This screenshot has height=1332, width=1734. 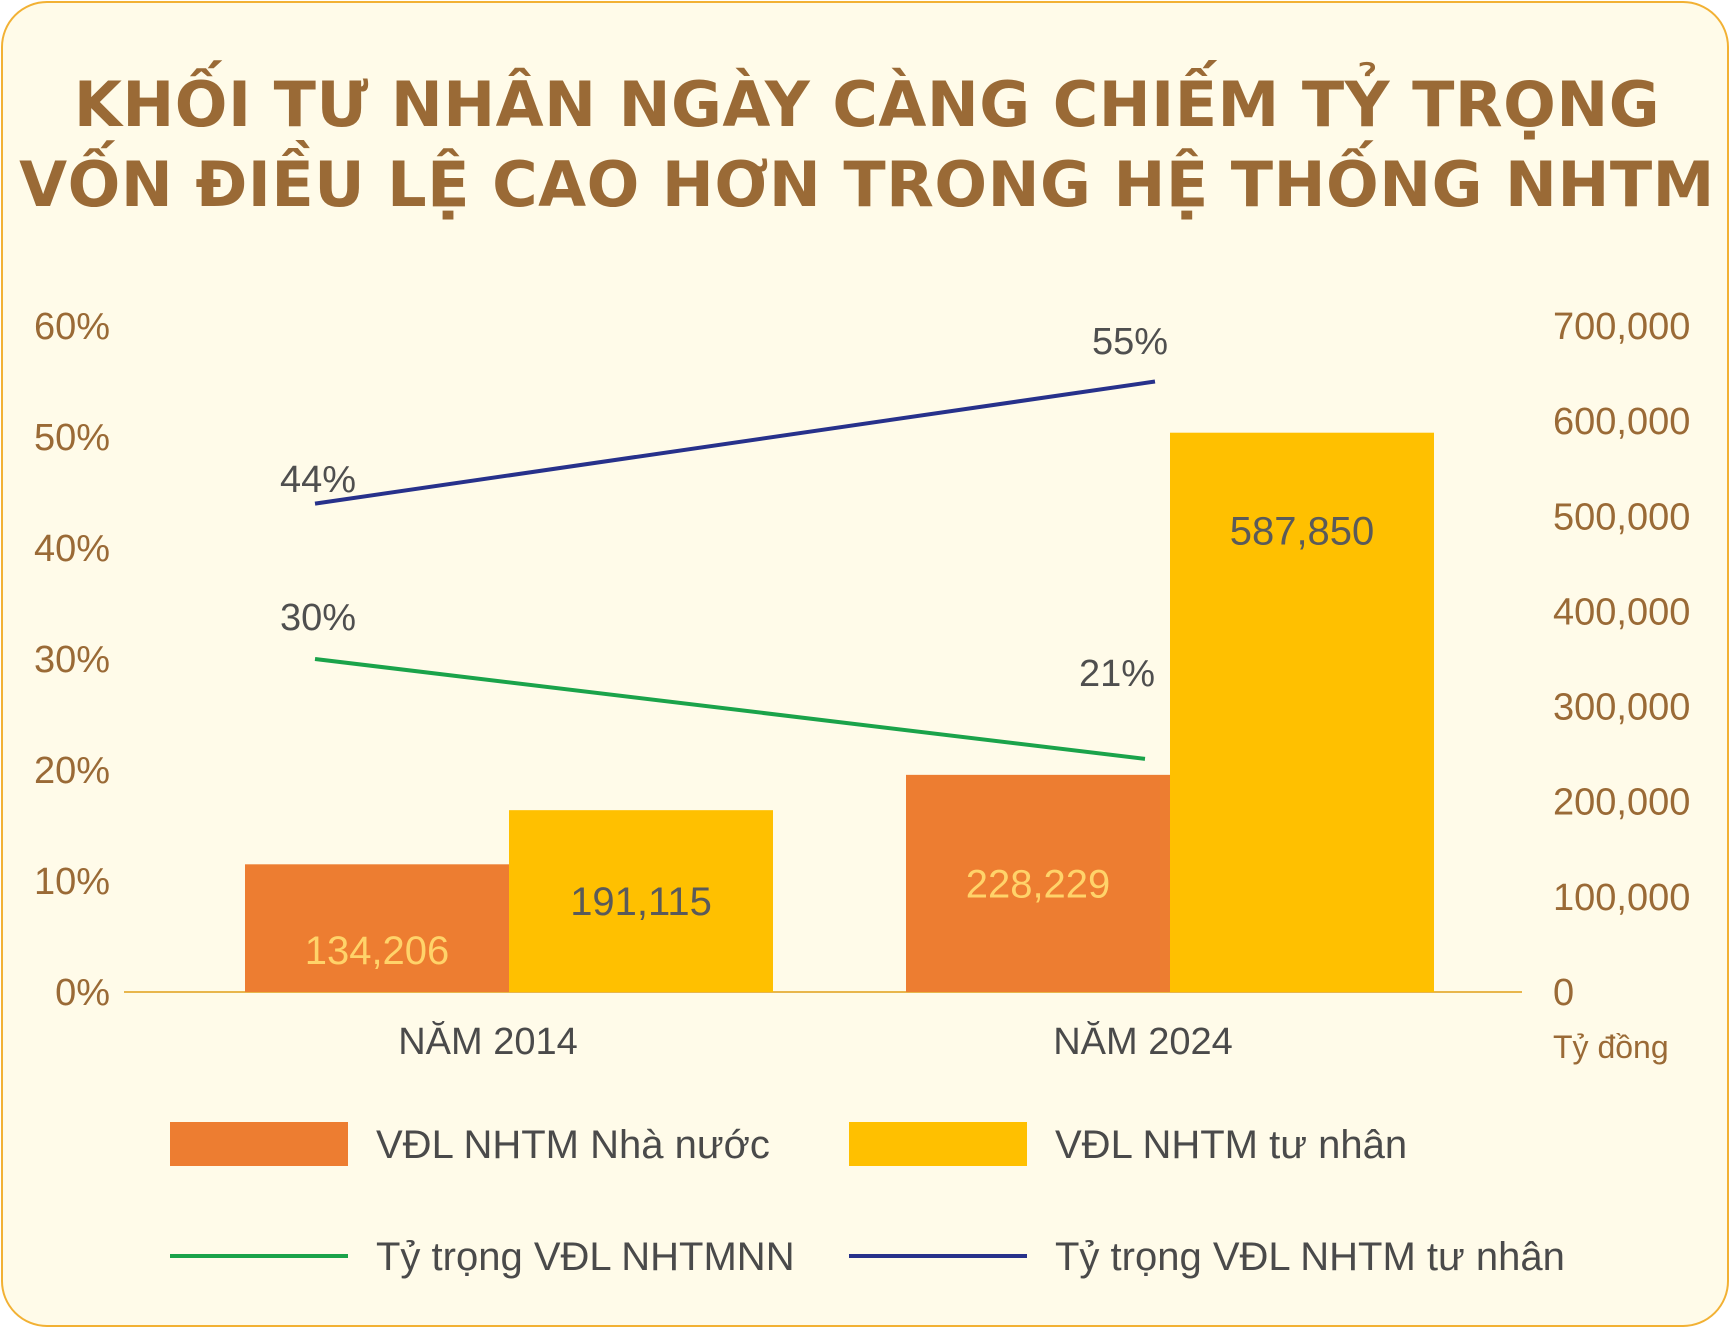 I want to click on y-right-tick-label: 100,000, so click(x=1621, y=898).